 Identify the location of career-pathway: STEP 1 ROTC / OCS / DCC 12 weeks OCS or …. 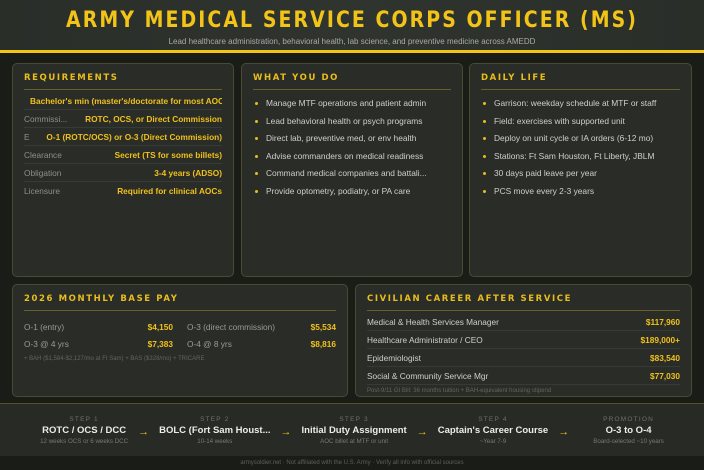
(352, 429).